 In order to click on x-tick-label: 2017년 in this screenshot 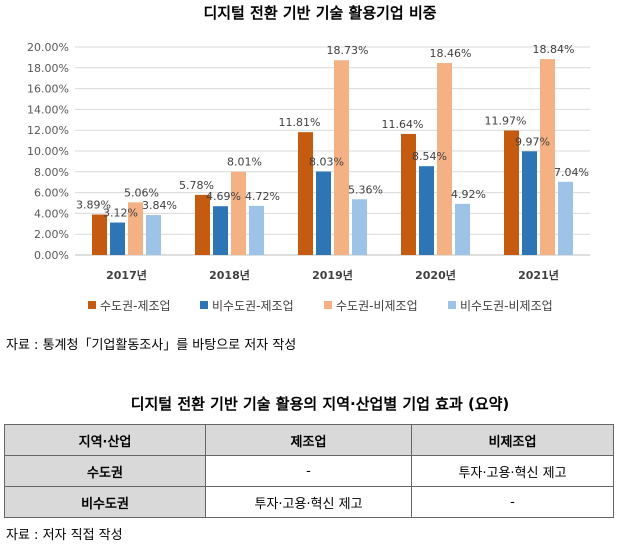, I will do `click(126, 275)`.